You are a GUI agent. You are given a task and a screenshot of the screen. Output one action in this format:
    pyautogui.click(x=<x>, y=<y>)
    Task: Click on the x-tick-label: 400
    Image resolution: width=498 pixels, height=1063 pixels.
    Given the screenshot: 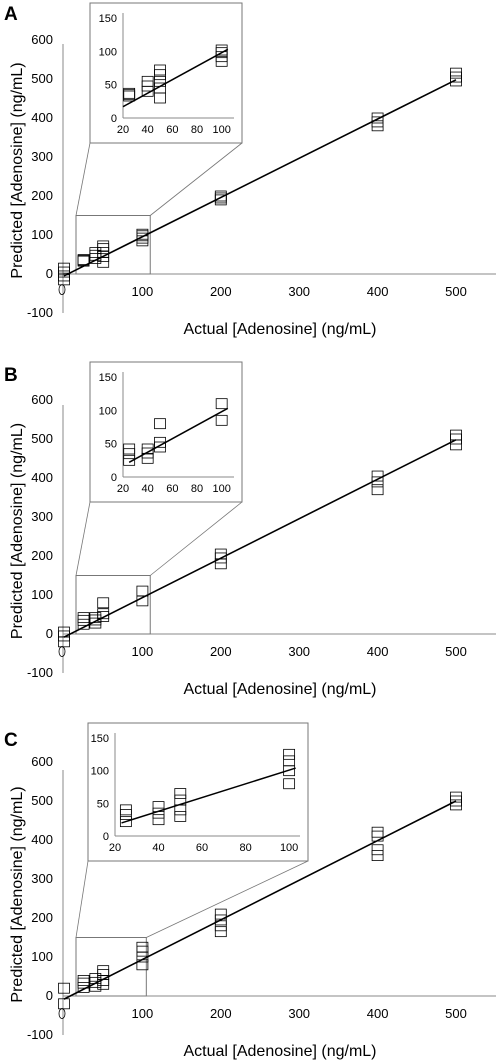 What is the action you would take?
    pyautogui.click(x=378, y=1013)
    